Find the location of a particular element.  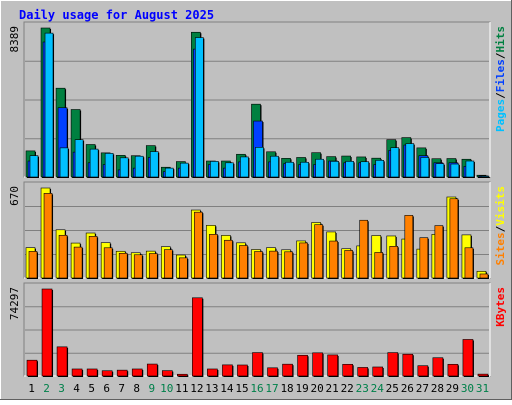

x-tick-label-day-19: 19 is located at coordinates (301, 388).